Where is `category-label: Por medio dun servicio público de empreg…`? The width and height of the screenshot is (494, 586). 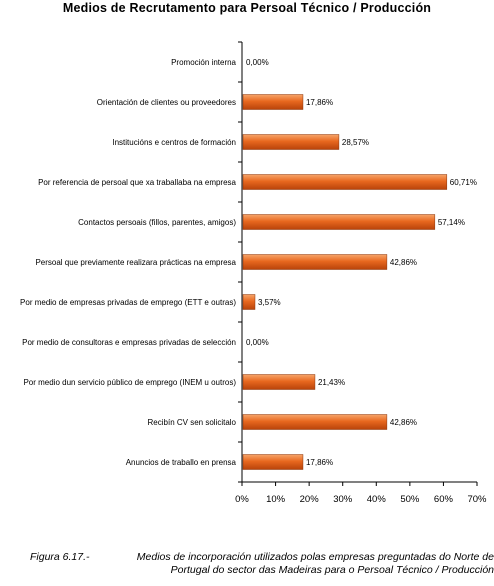 category-label: Por medio dun servicio público de empreg… is located at coordinates (129, 382).